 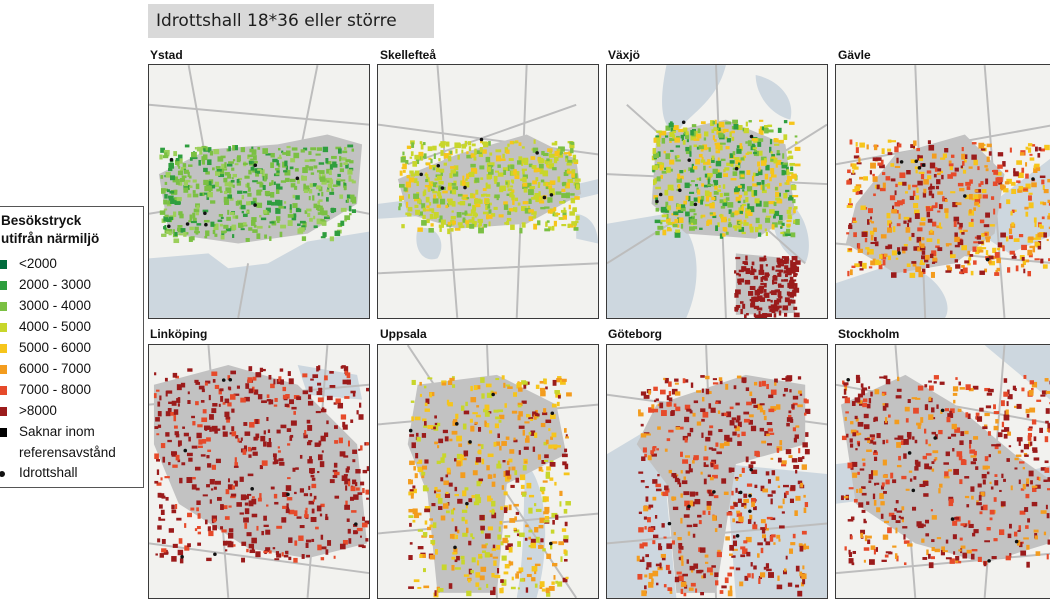 What do you see at coordinates (57, 431) in the screenshot?
I see `legend-item-label: Saknar inom` at bounding box center [57, 431].